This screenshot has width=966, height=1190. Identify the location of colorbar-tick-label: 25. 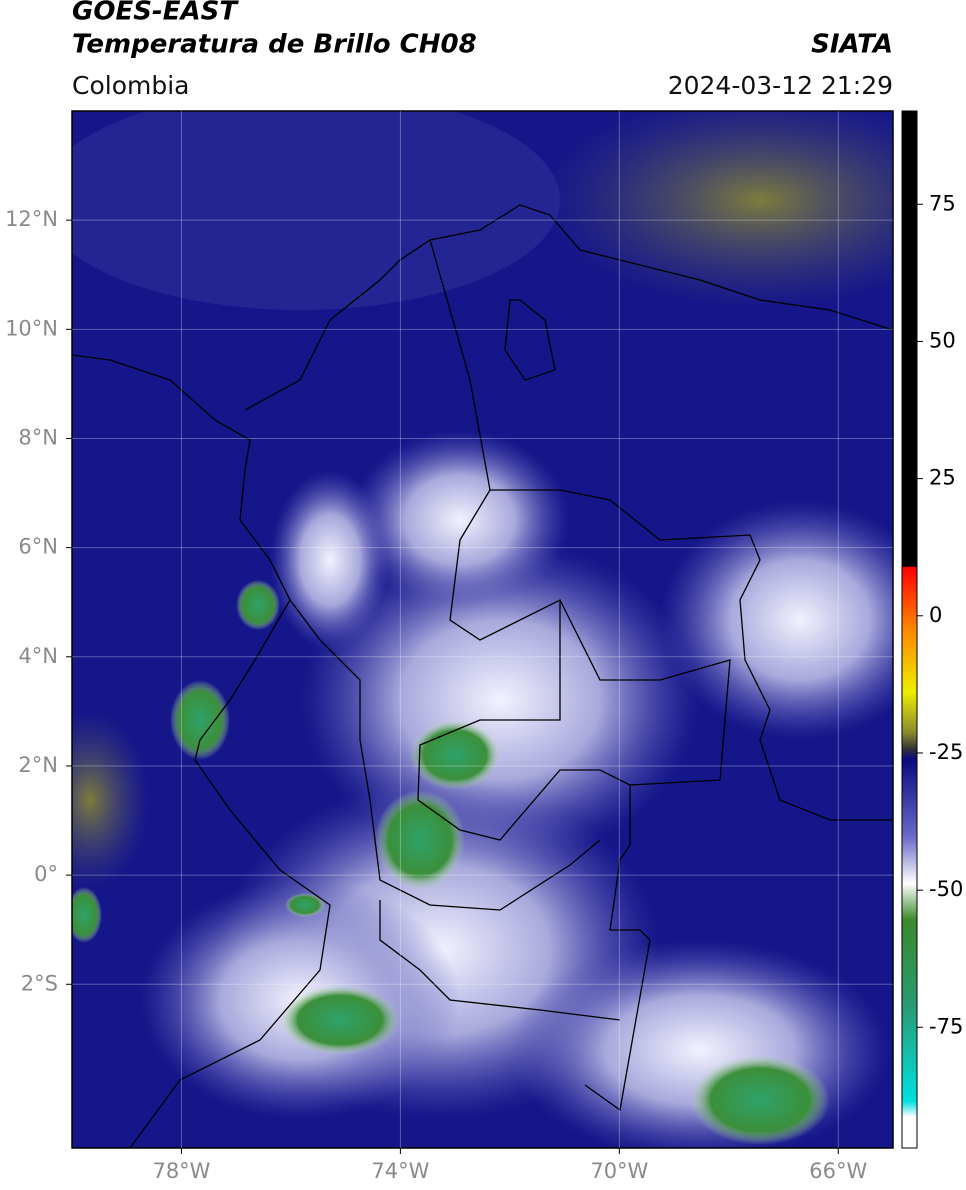
(942, 478).